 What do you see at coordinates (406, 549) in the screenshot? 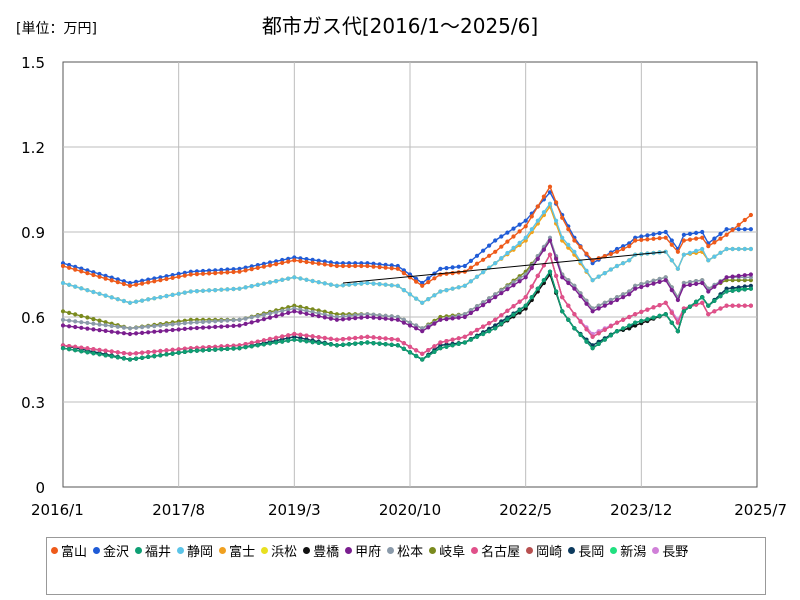
I see `legend-items: 富山 金沢 福井 静岡 富士 浜松 豊橋 甲府 松本 岐阜 名古屋 岡崎 長岡 新潟 長野` at bounding box center [406, 549].